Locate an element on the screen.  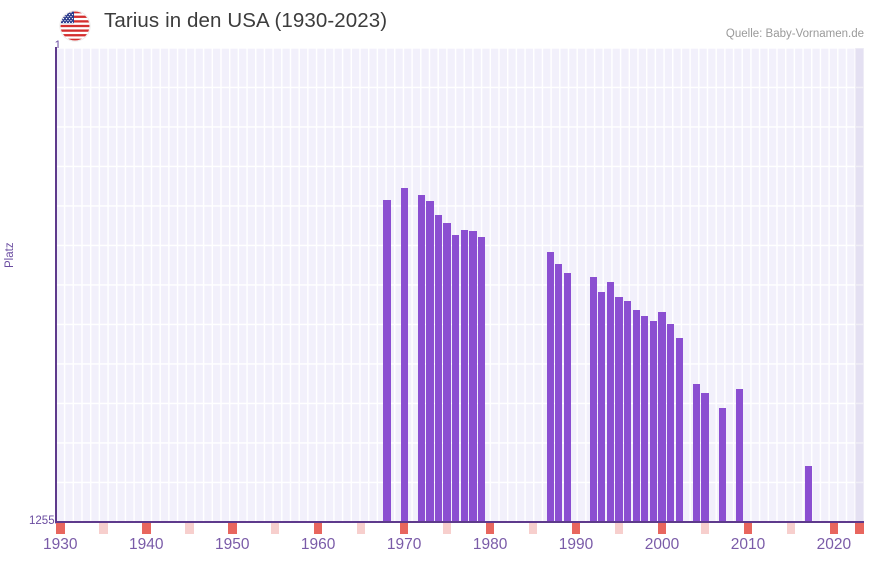
y-axis-title: Platz is located at coordinates (10, 255).